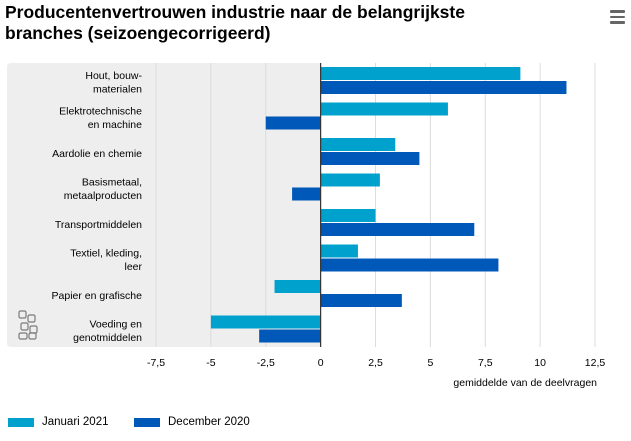  What do you see at coordinates (339, 251) in the screenshot?
I see `bar-januari-2021-textiel-kleding-leer` at bounding box center [339, 251].